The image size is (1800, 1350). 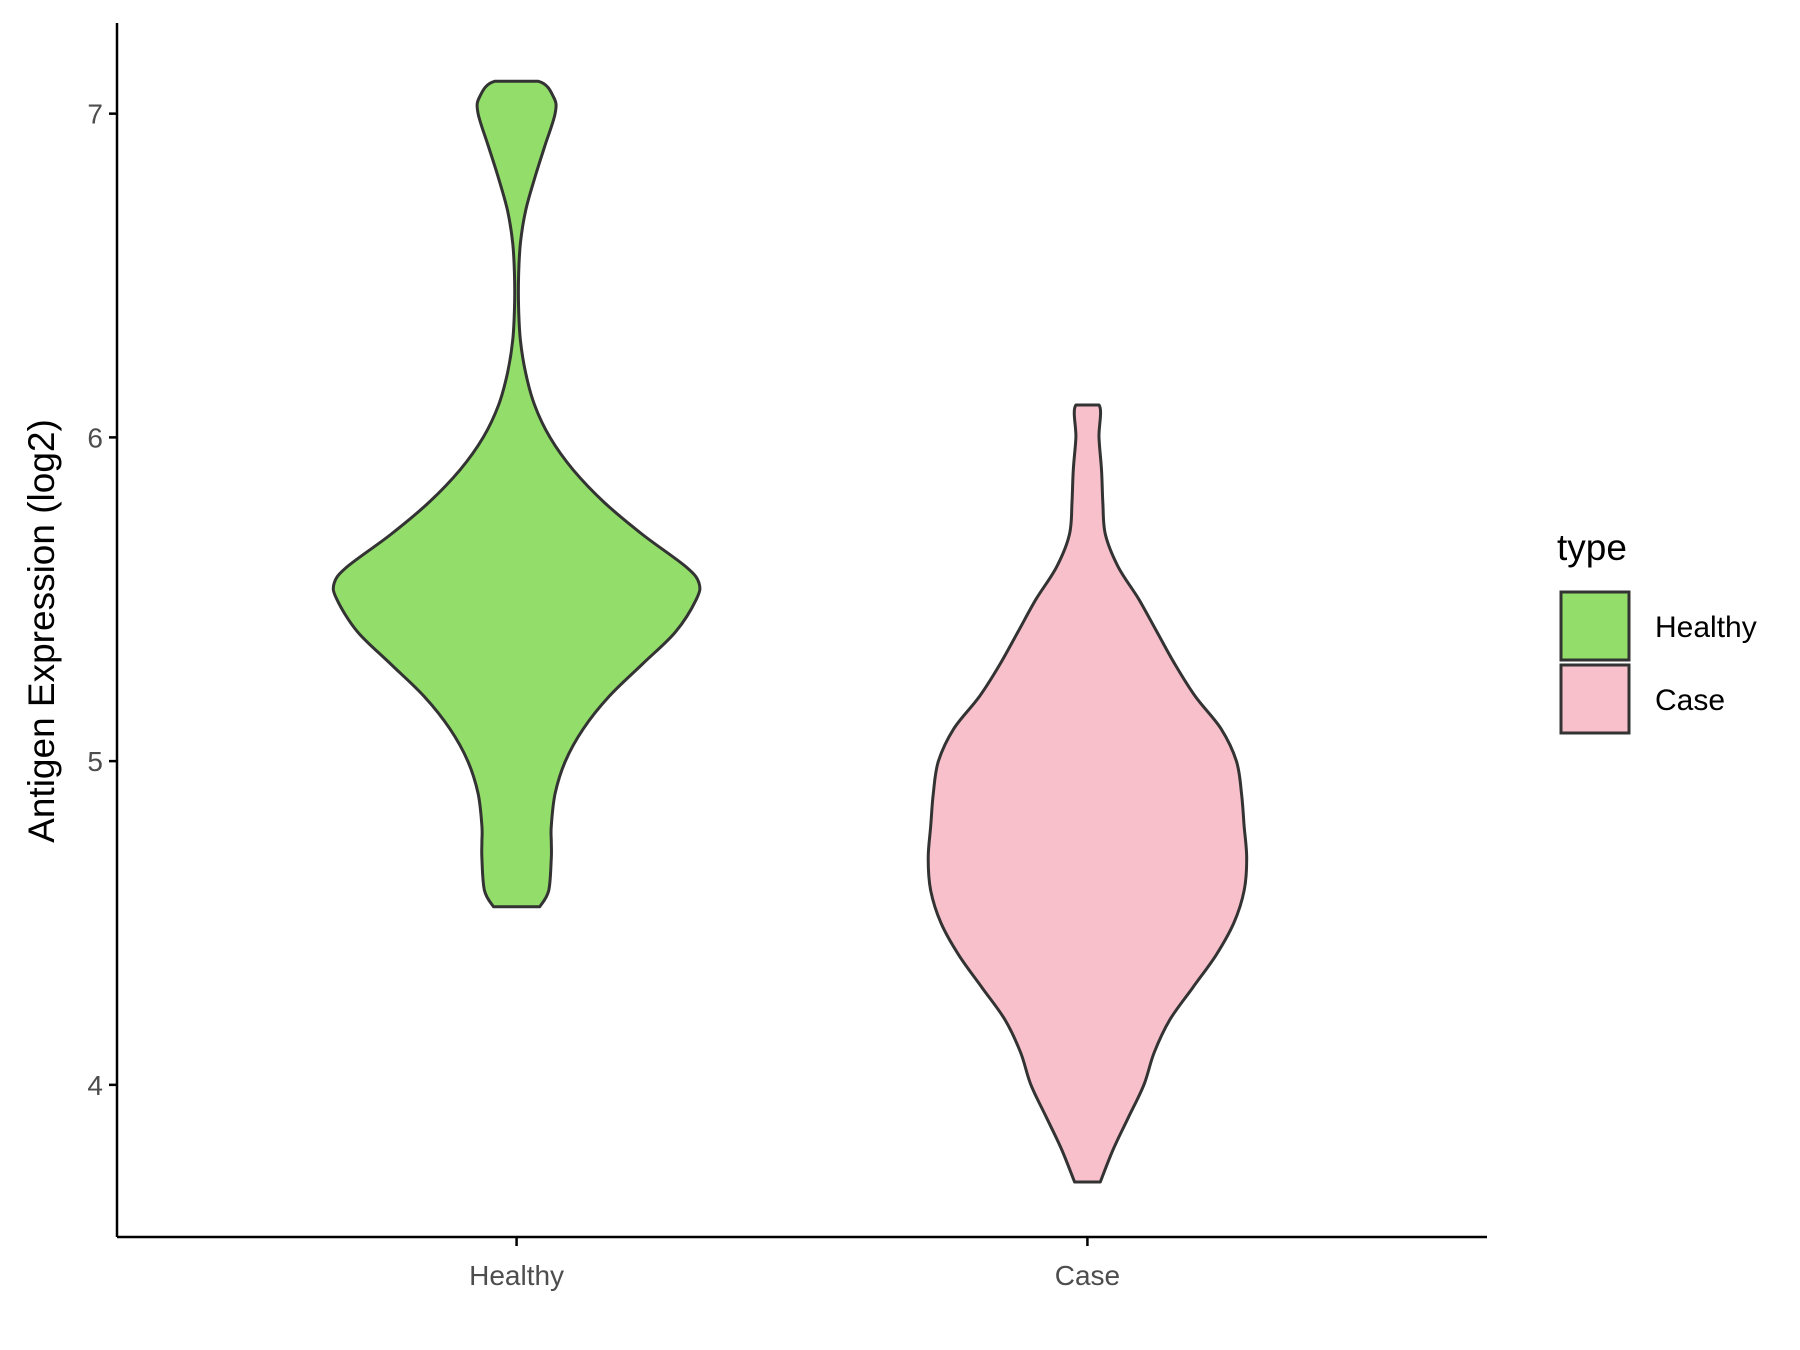 I want to click on x-tick-label: Case, so click(x=1087, y=1275).